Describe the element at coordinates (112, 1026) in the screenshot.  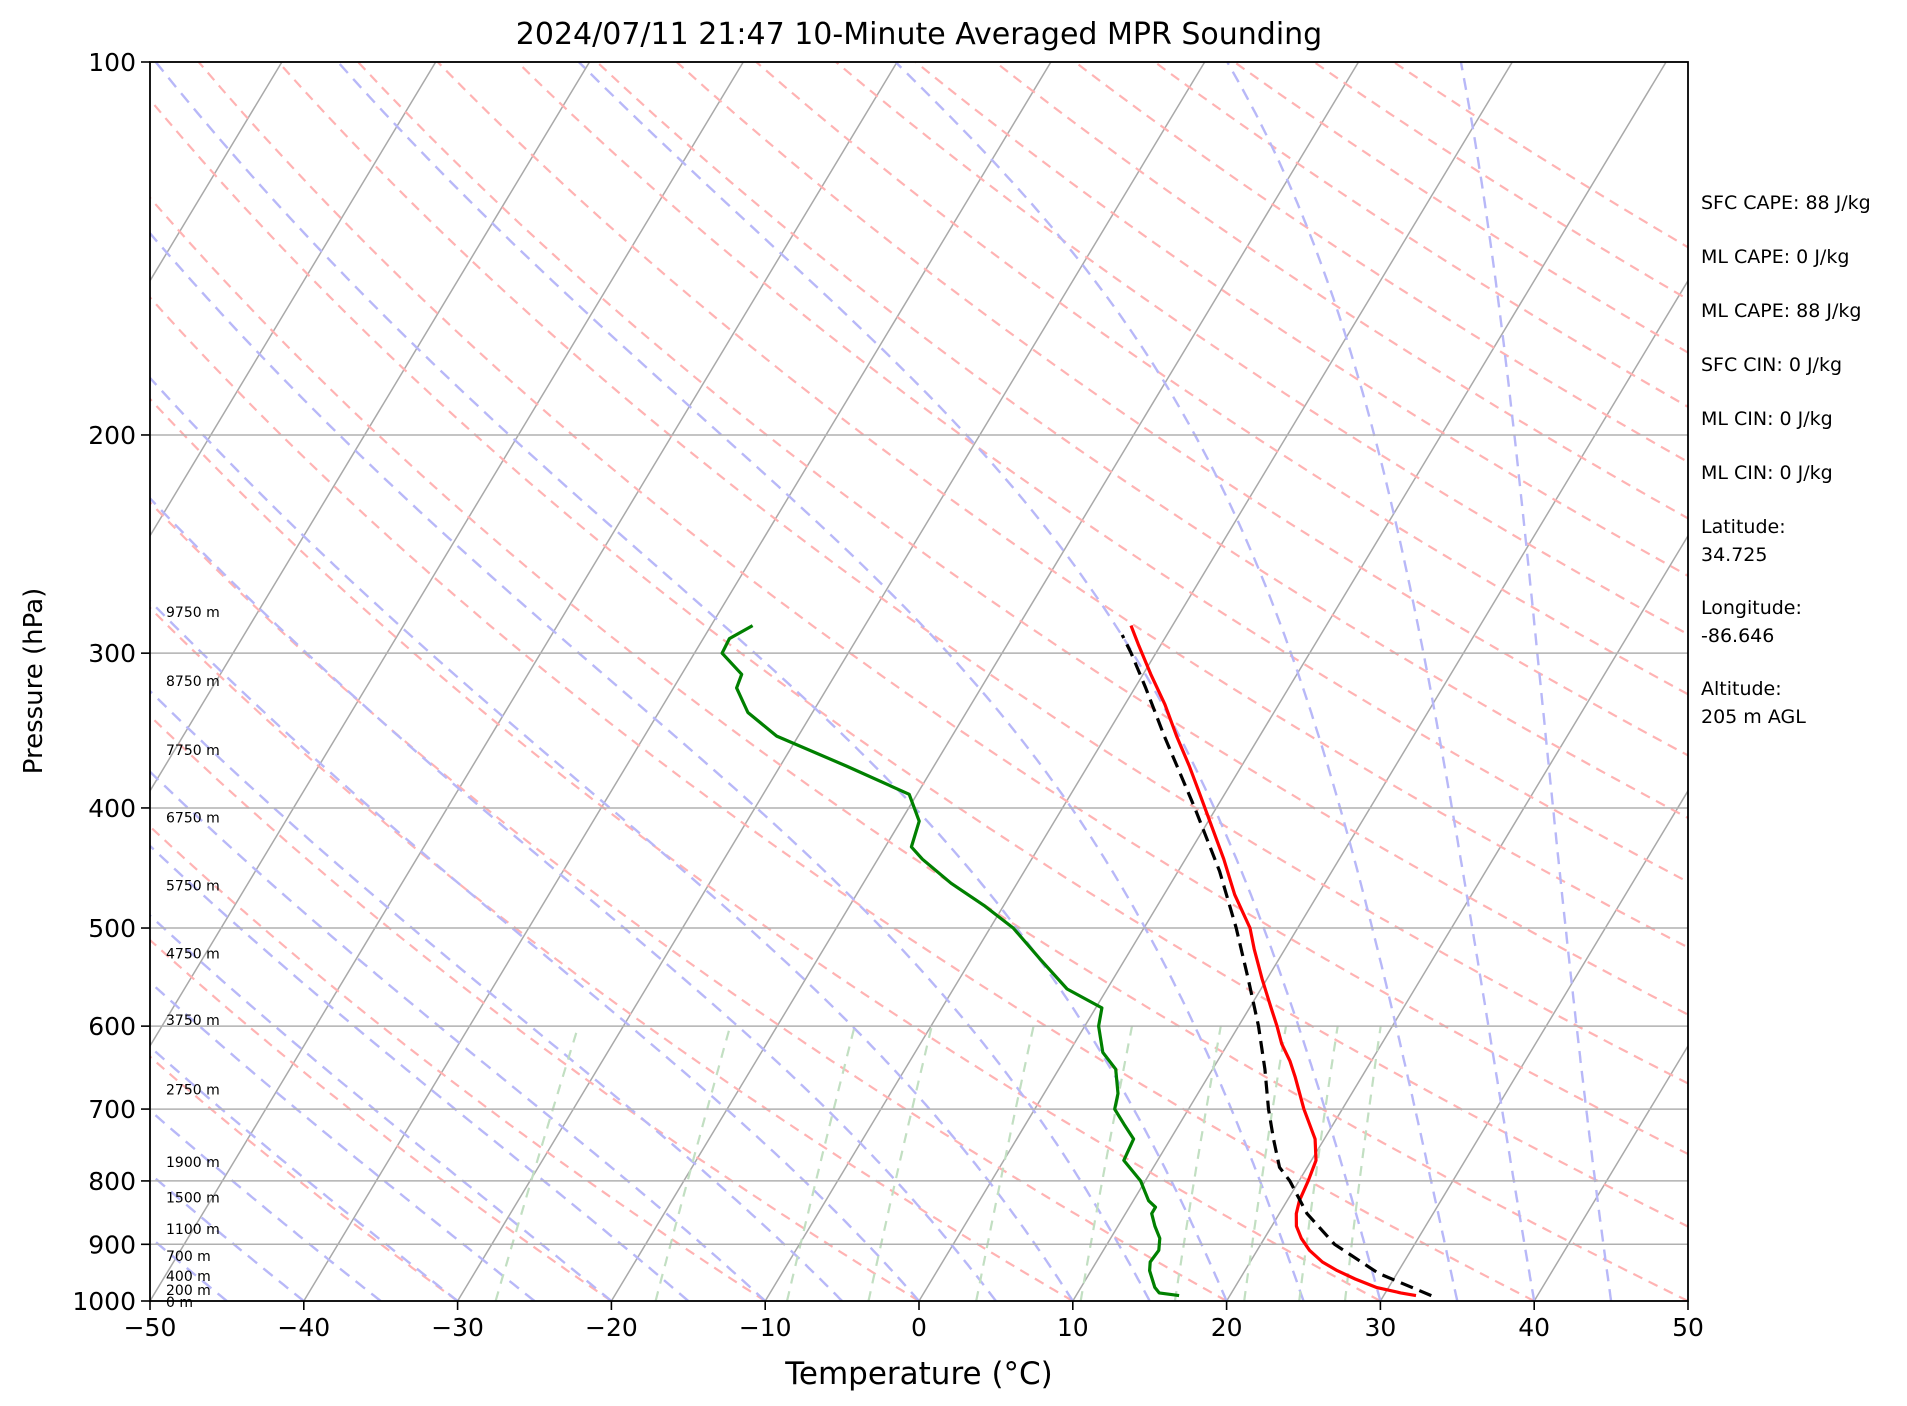
I see `y-tick-label: 600` at that location.